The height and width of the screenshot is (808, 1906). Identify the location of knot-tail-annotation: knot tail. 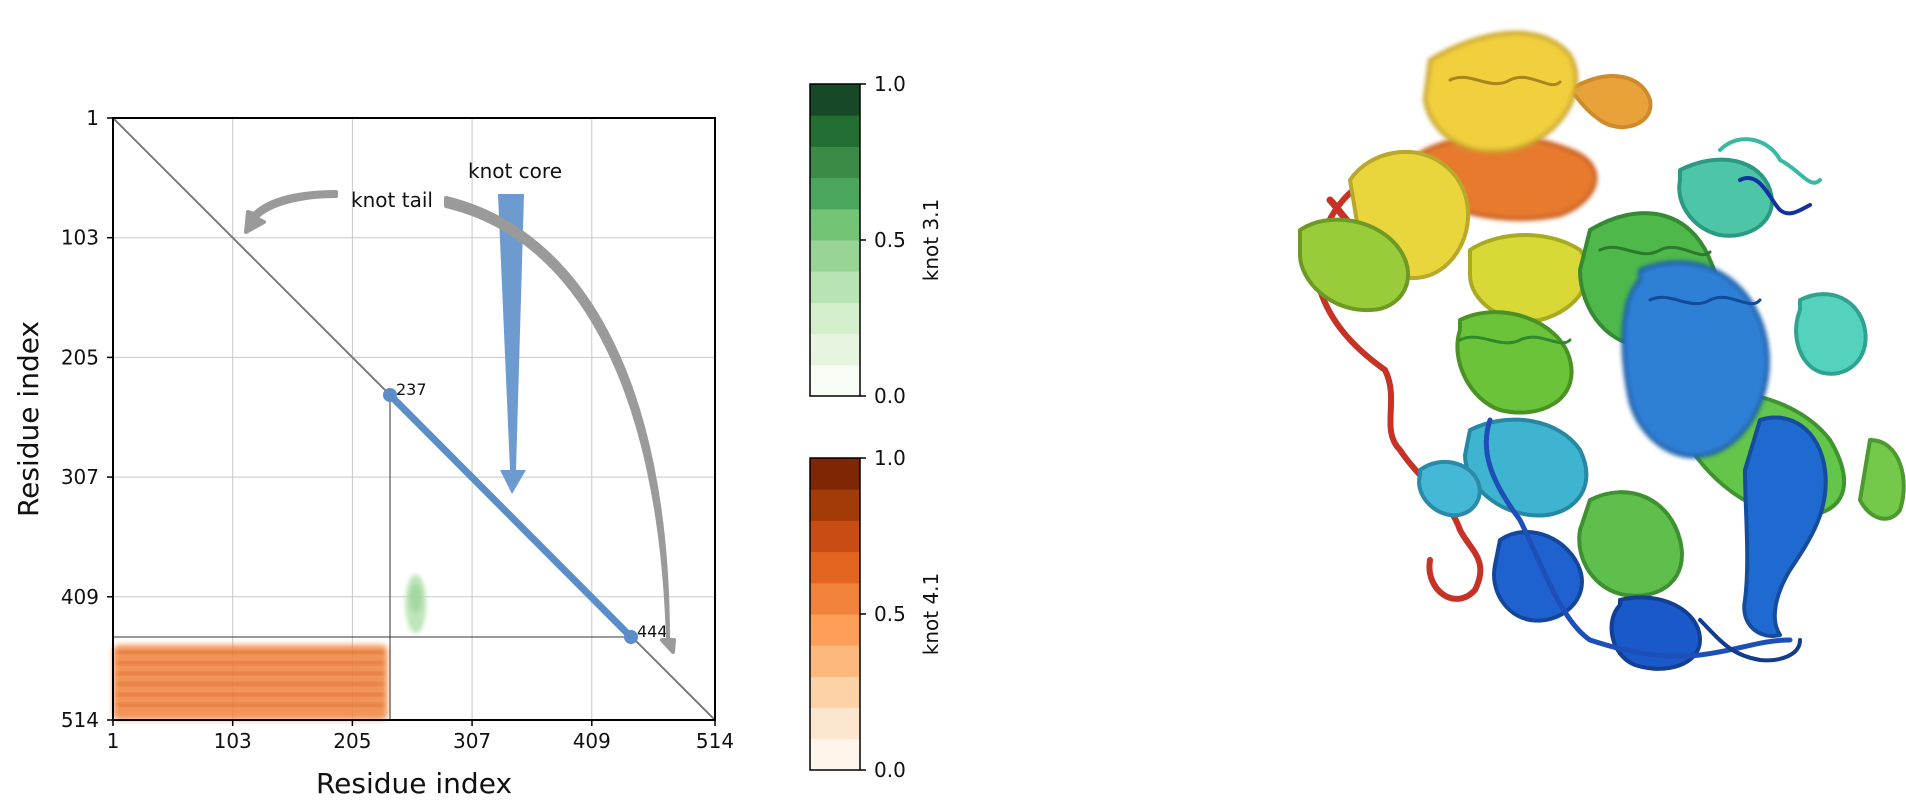
(392, 200).